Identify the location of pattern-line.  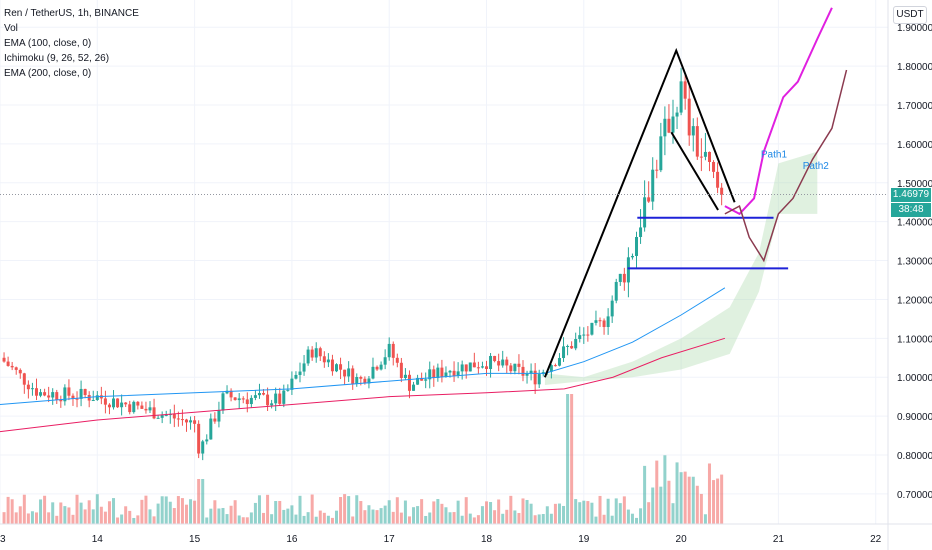
(639, 212).